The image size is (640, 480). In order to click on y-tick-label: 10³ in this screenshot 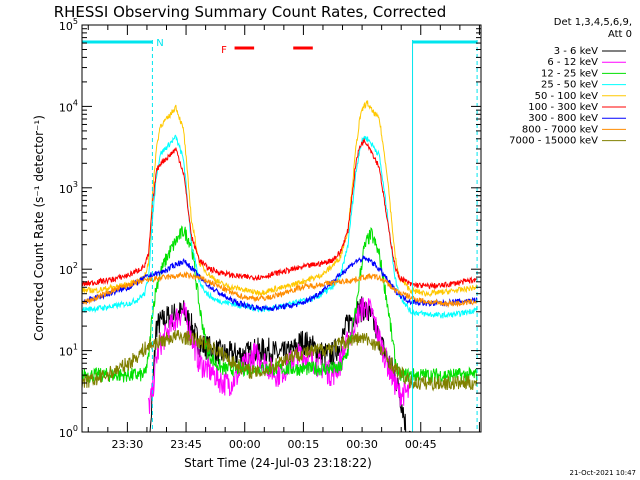, I will do `click(68, 188)`.